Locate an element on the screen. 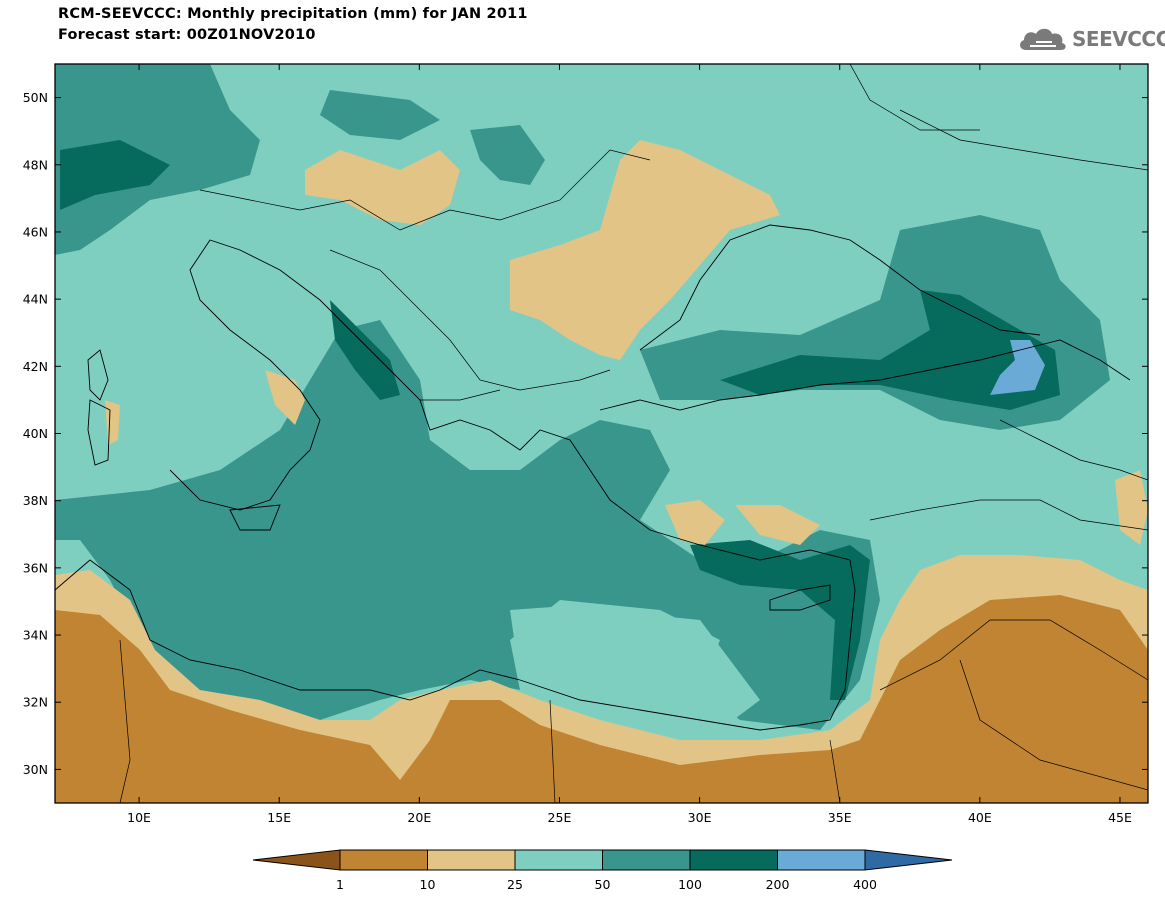 This screenshot has height=907, width=1165. lat-label: 34N is located at coordinates (35, 635).